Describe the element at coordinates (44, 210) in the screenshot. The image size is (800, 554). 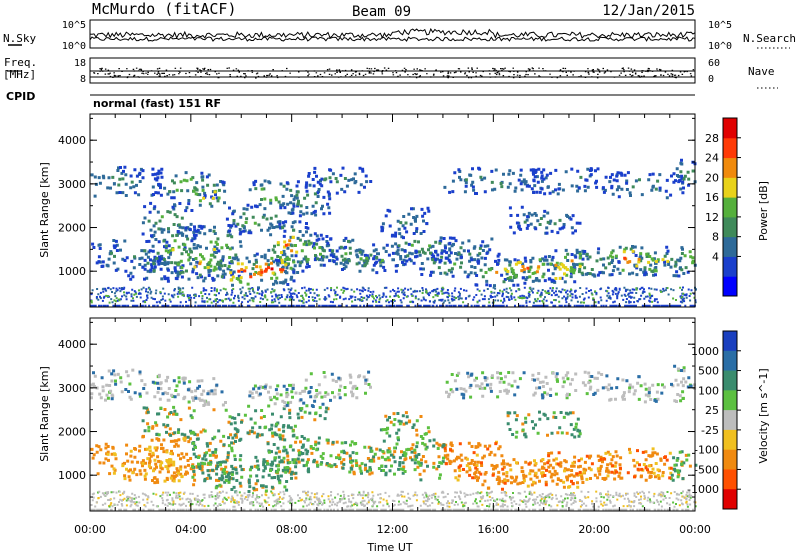
I see `power-ylabel: Slant Range [km]` at that location.